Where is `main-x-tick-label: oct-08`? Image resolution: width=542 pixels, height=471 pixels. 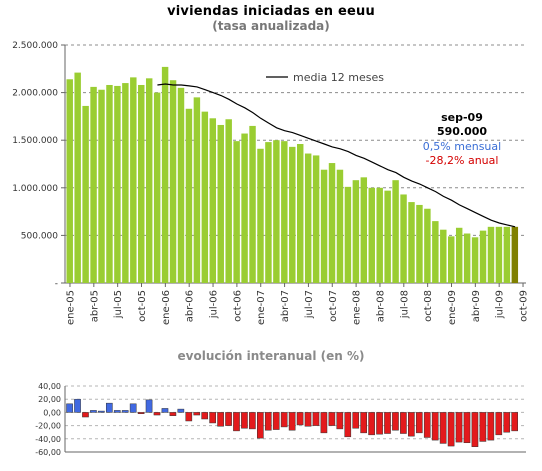
main-x-tick-label: oct-08 is located at coordinates (428, 306).